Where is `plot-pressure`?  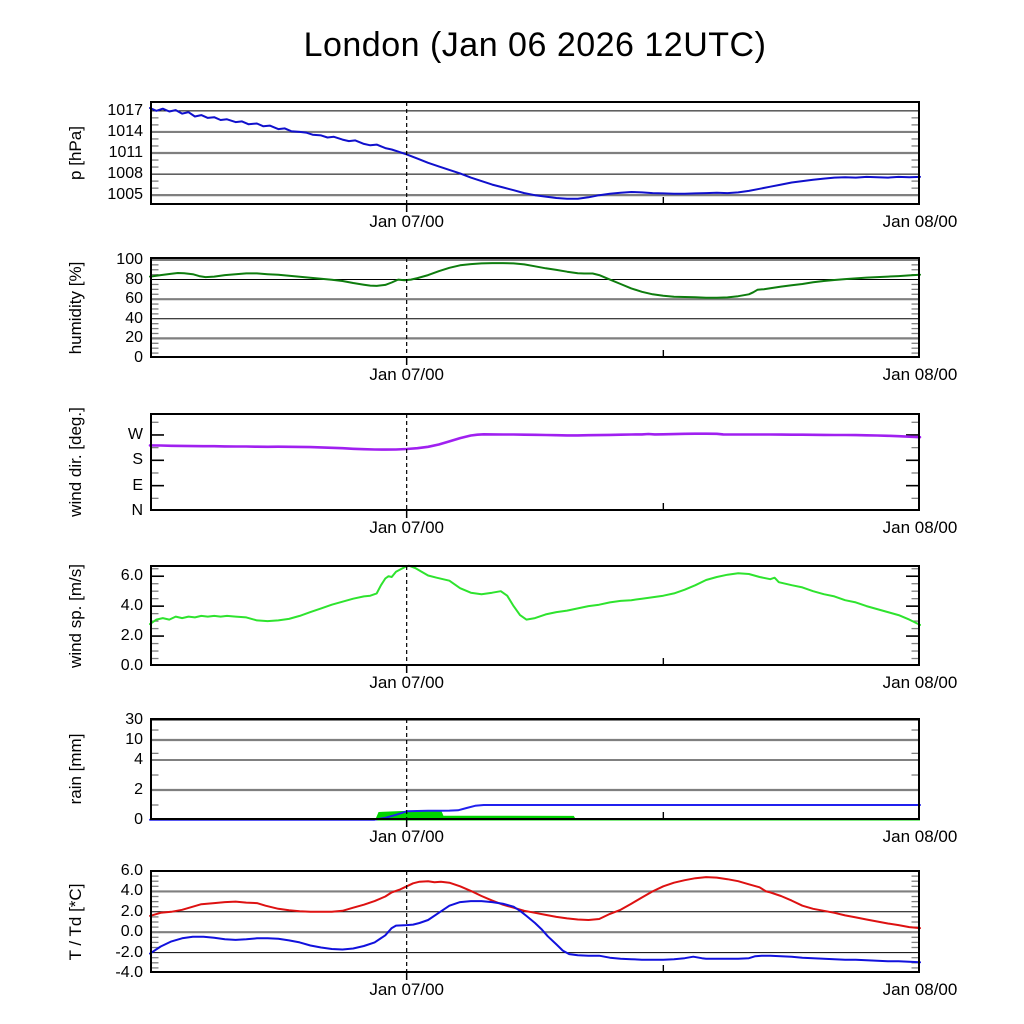 plot-pressure is located at coordinates (535, 156).